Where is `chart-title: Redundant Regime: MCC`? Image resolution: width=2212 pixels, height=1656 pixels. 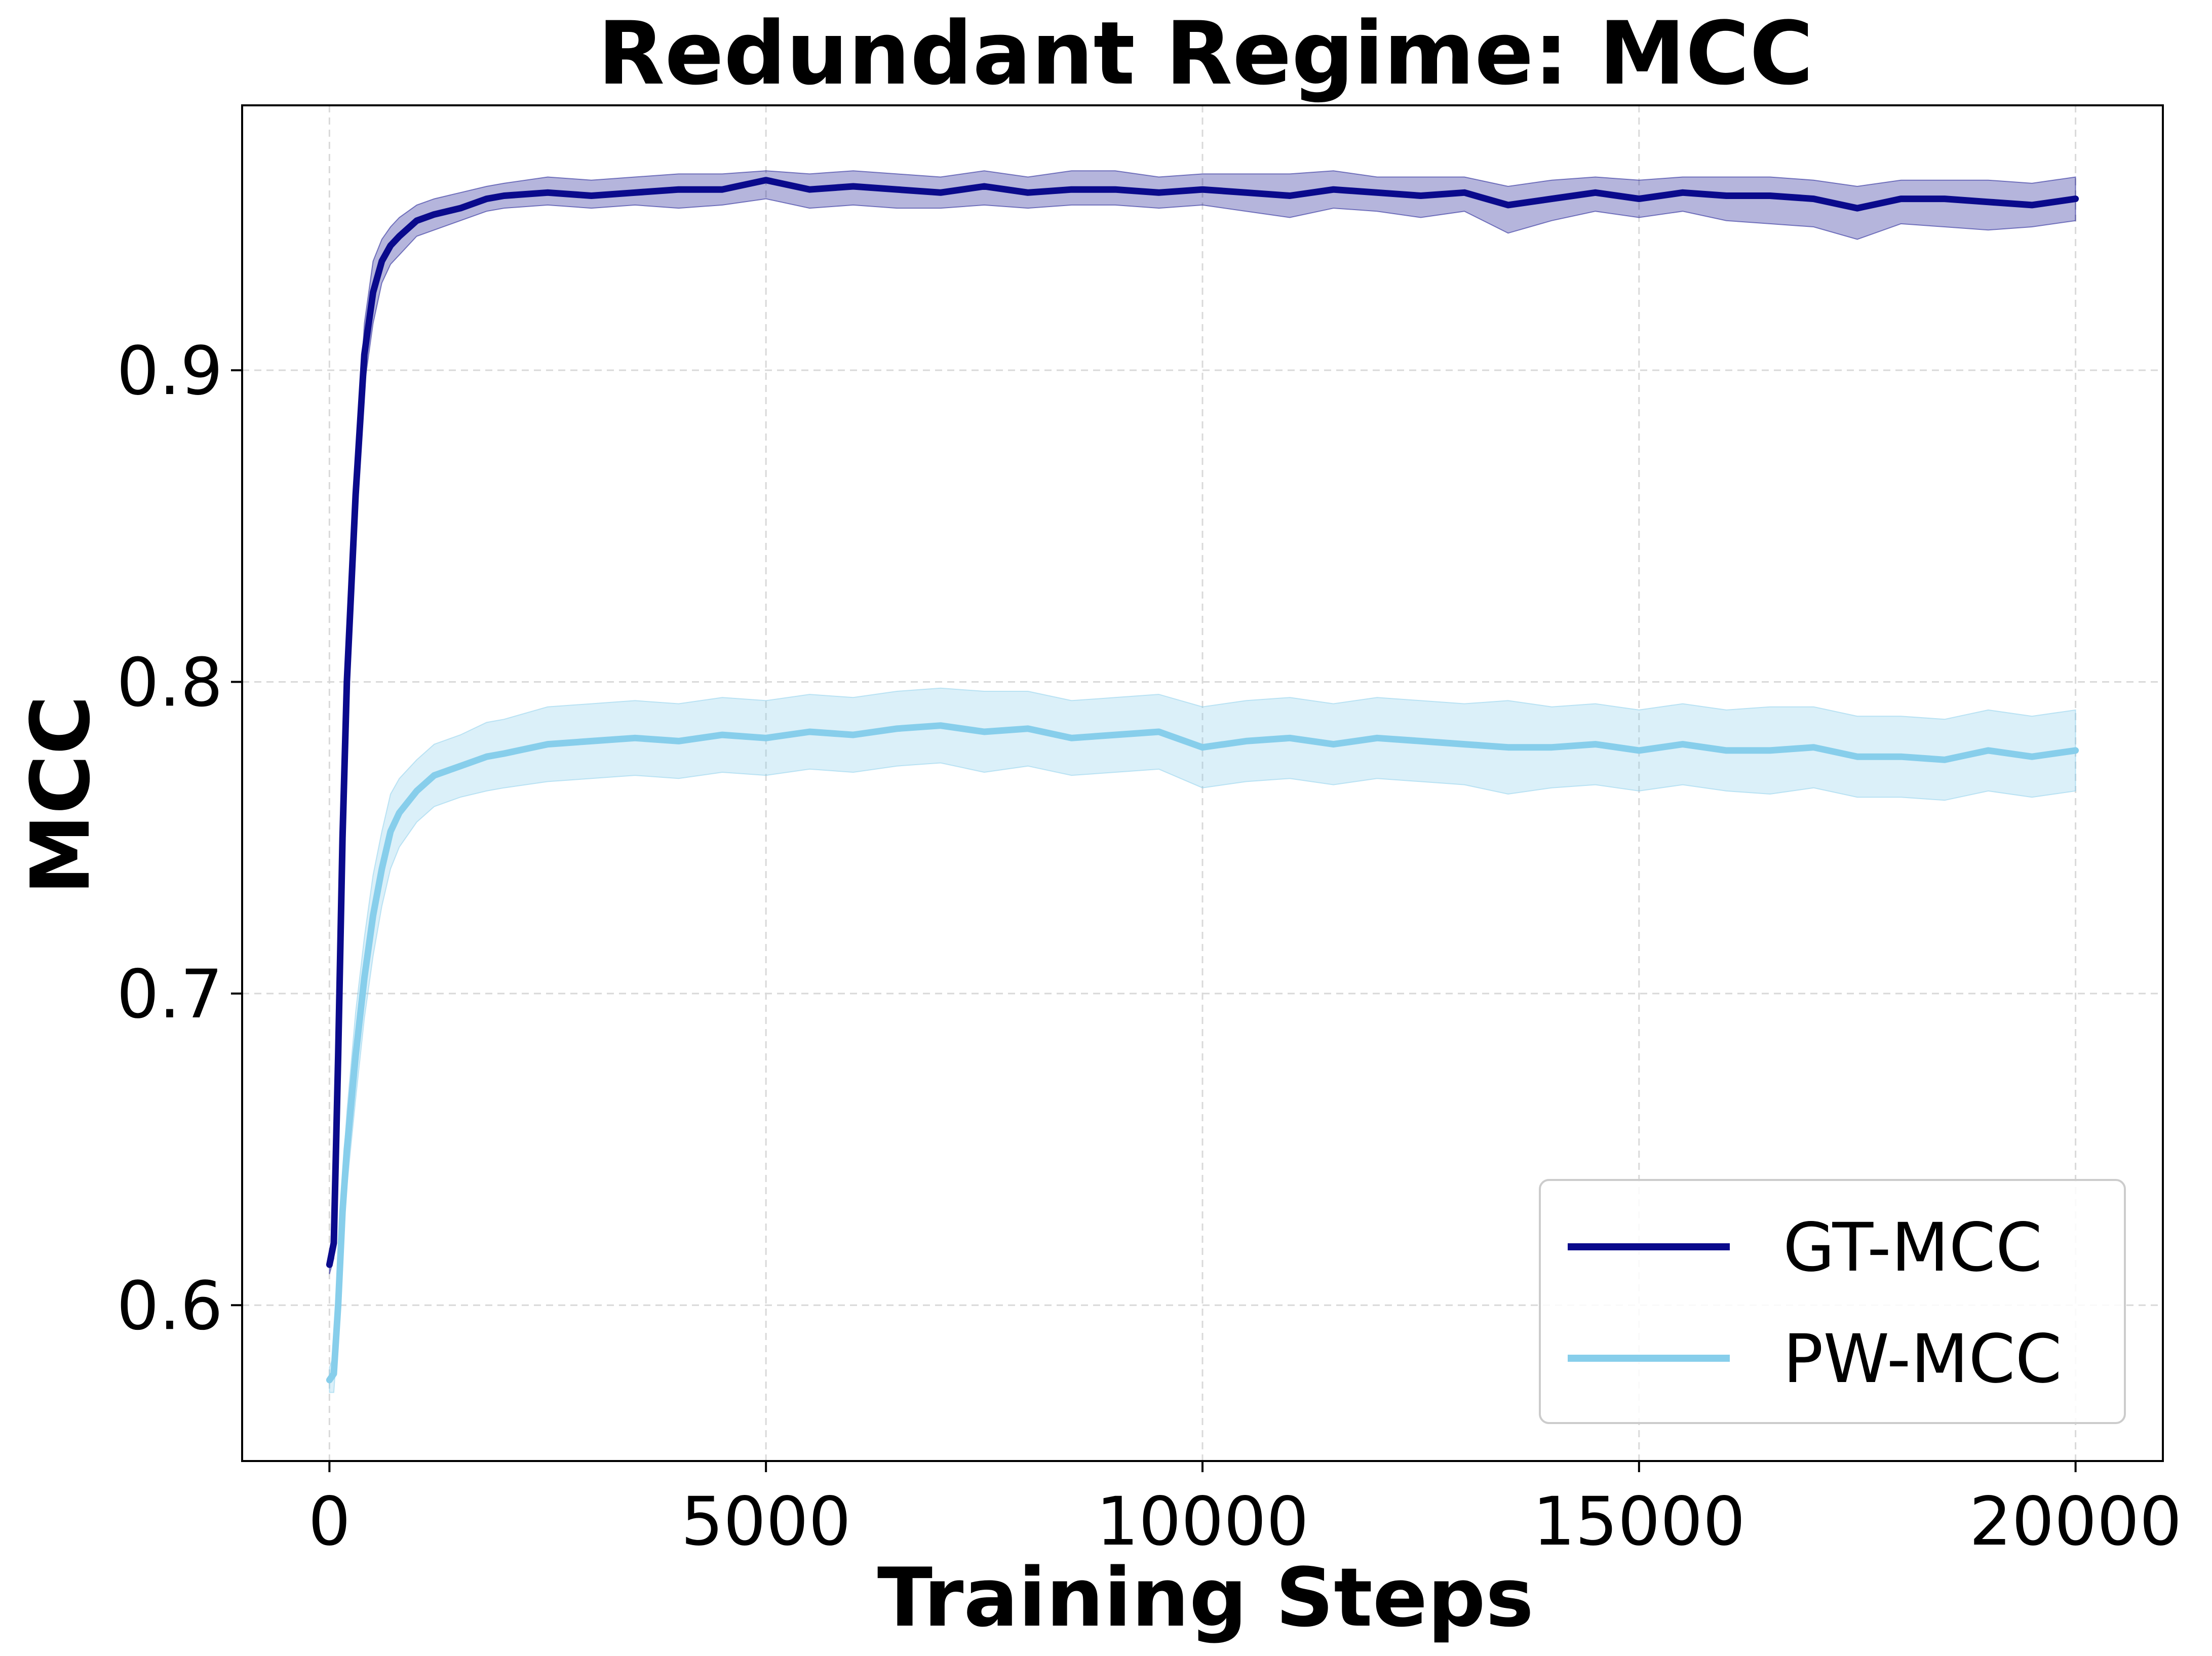
chart-title: Redundant Regime: MCC is located at coordinates (1205, 53).